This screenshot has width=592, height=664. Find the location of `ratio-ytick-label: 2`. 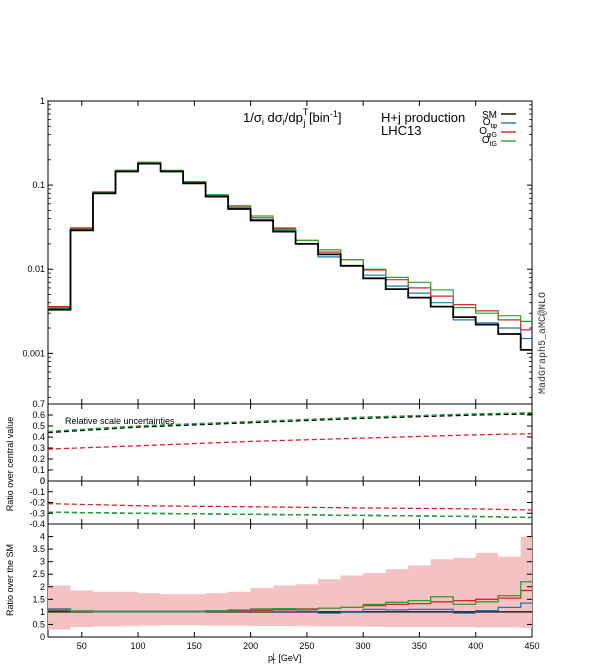

ratio-ytick-label: 2 is located at coordinates (42, 587).